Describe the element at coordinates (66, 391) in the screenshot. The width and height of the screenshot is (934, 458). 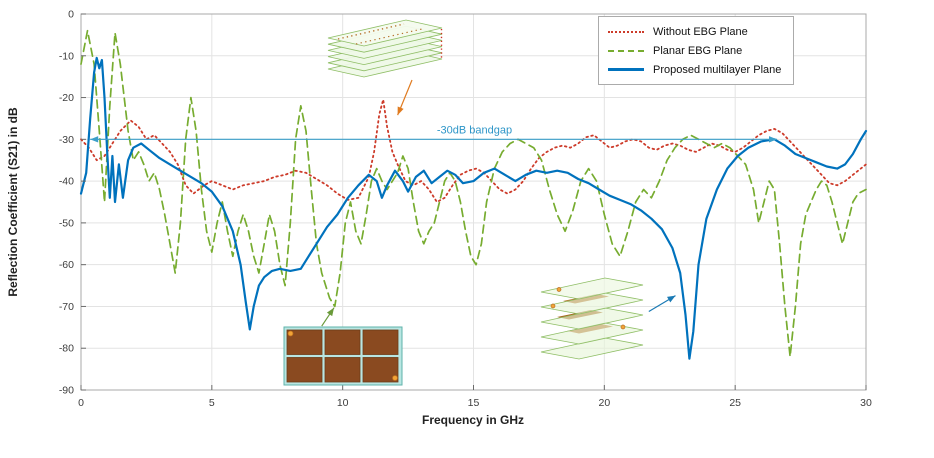
I see `svg-text: -90` at that location.